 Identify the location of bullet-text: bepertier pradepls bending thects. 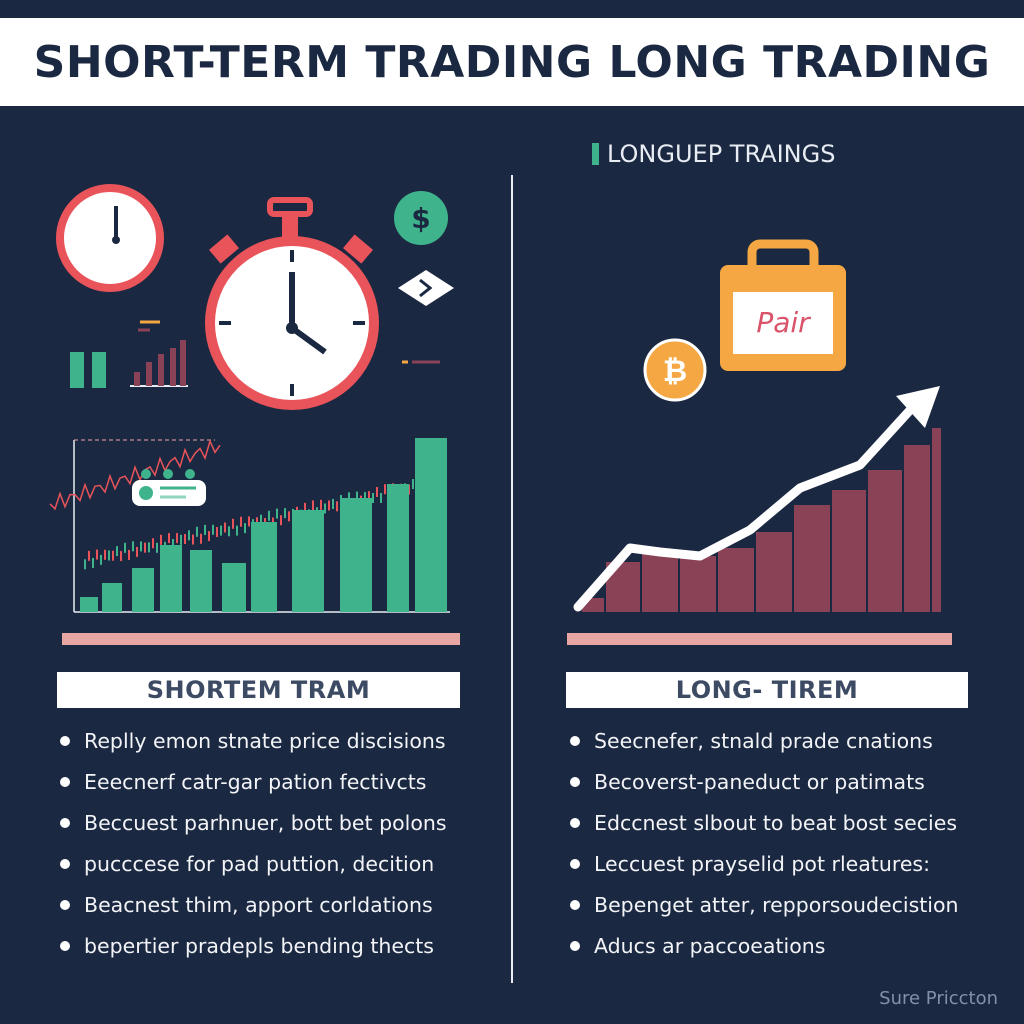
(259, 945).